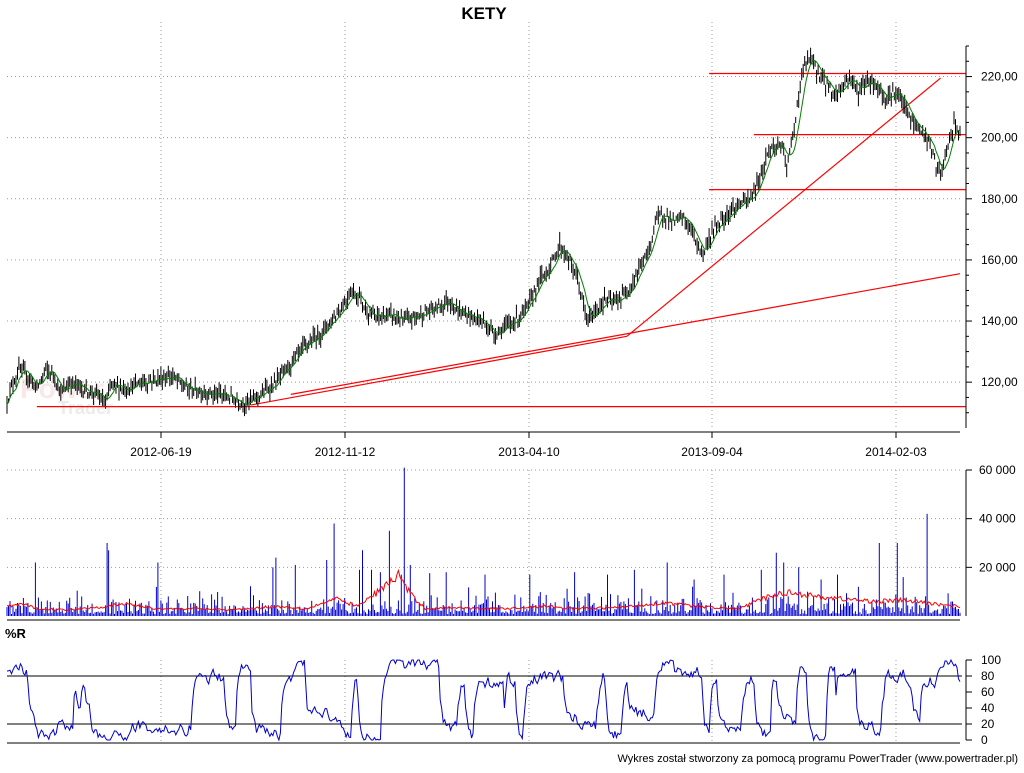 Image resolution: width=1024 pixels, height=773 pixels. I want to click on williams-r-y-tick-label: 40, so click(988, 708).